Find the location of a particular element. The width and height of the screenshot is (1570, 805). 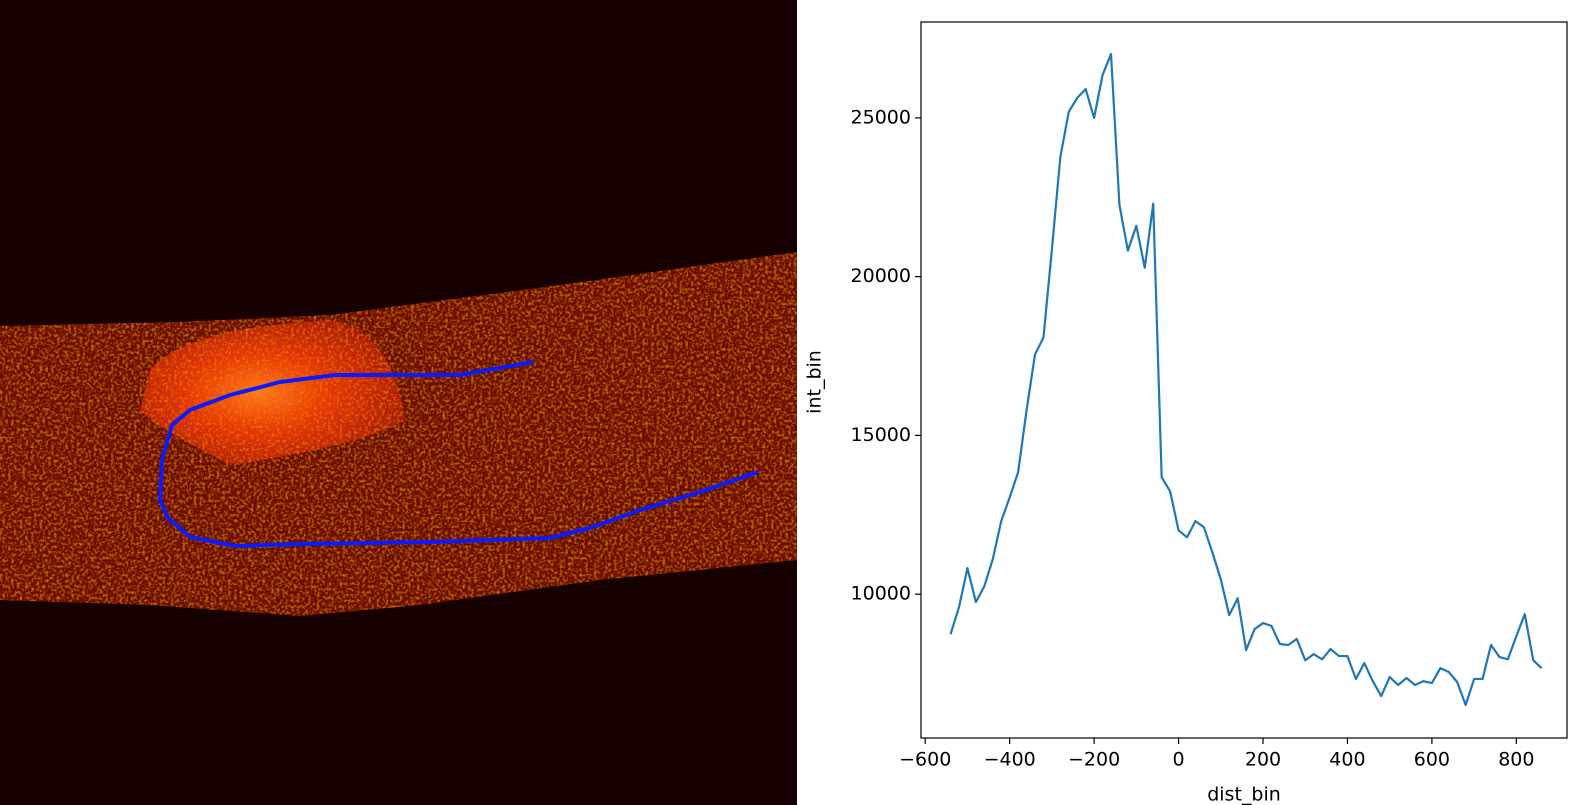

x-tick-label: −600 is located at coordinates (925, 760).